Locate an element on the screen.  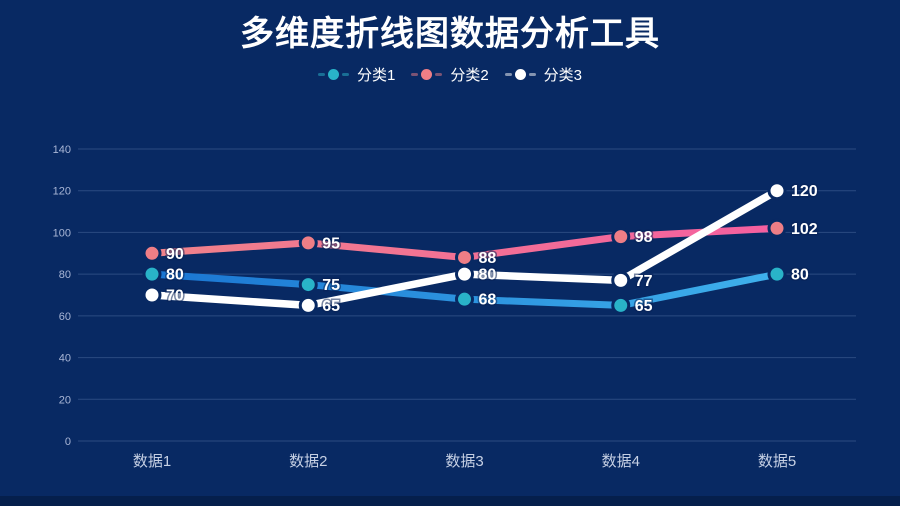
y-axis-tick-label: 40 is located at coordinates (65, 359).